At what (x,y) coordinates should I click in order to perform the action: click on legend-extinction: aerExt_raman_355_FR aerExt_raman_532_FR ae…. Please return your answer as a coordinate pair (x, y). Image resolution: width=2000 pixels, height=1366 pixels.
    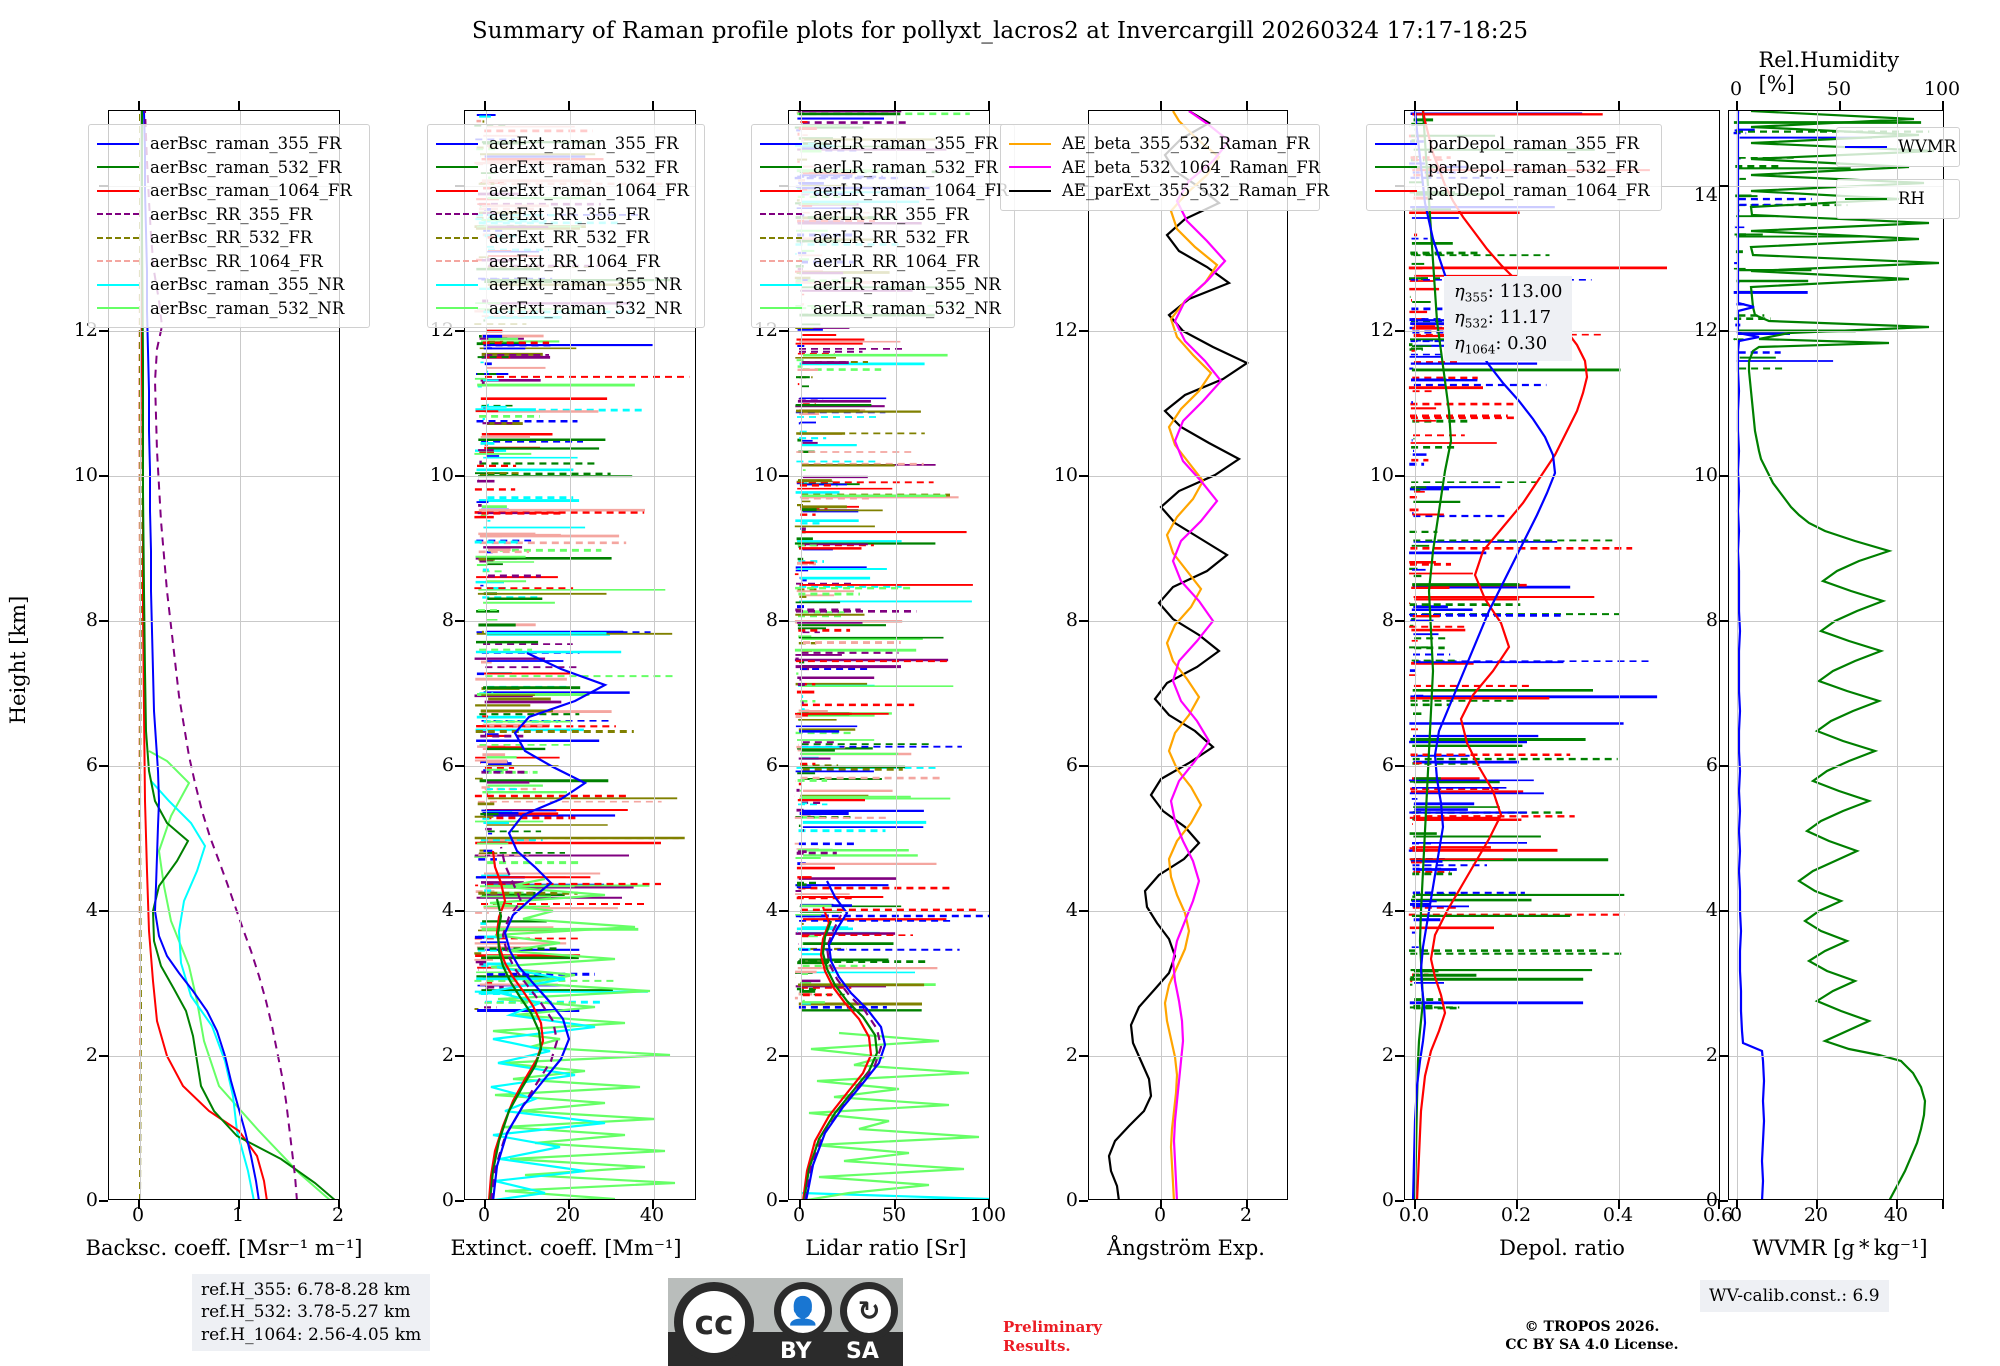
    Looking at the image, I should click on (566, 226).